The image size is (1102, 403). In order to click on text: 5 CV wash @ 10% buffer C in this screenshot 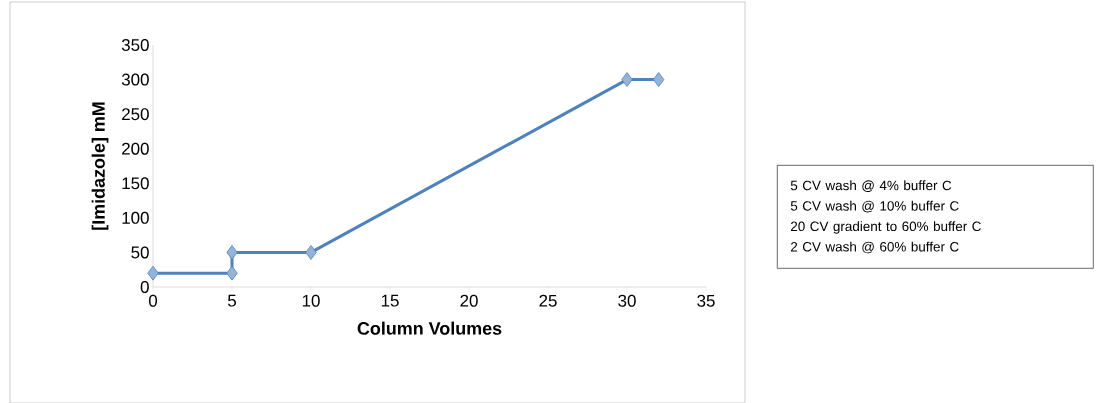, I will do `click(874, 206)`.